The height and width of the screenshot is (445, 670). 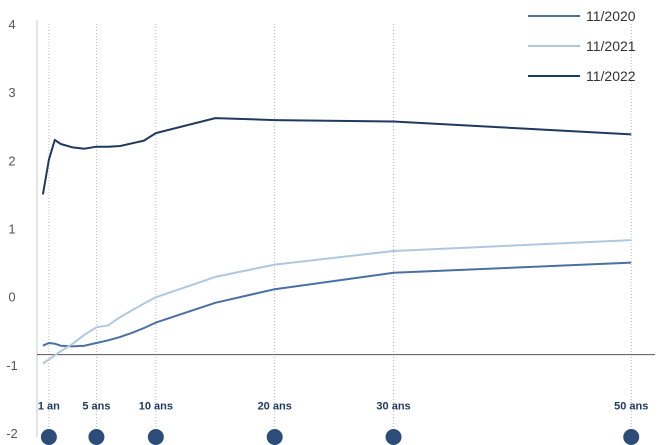 What do you see at coordinates (96, 407) in the screenshot?
I see `x-tick-label: 5 ans` at bounding box center [96, 407].